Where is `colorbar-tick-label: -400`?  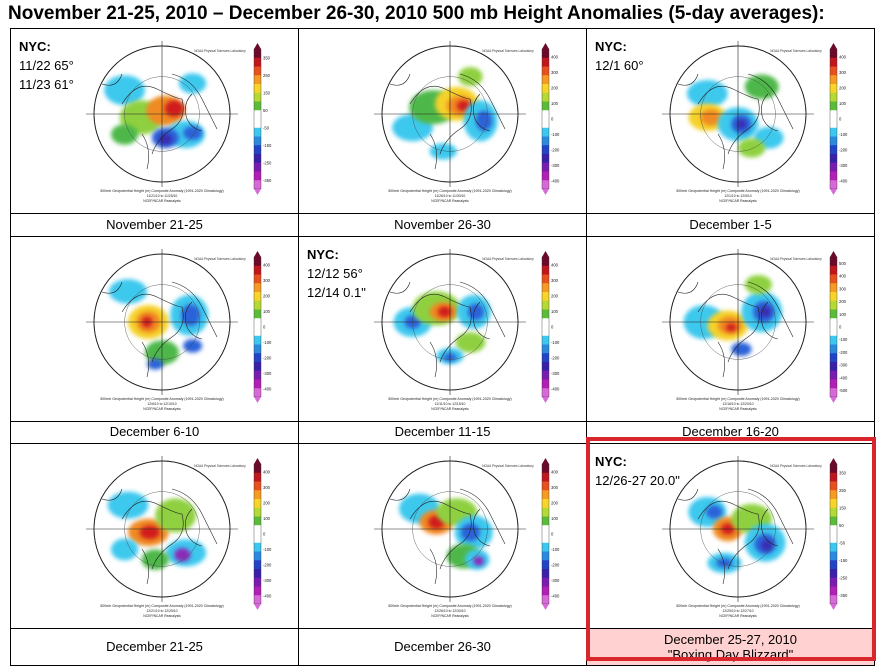 colorbar-tick-label: -400 is located at coordinates (843, 181).